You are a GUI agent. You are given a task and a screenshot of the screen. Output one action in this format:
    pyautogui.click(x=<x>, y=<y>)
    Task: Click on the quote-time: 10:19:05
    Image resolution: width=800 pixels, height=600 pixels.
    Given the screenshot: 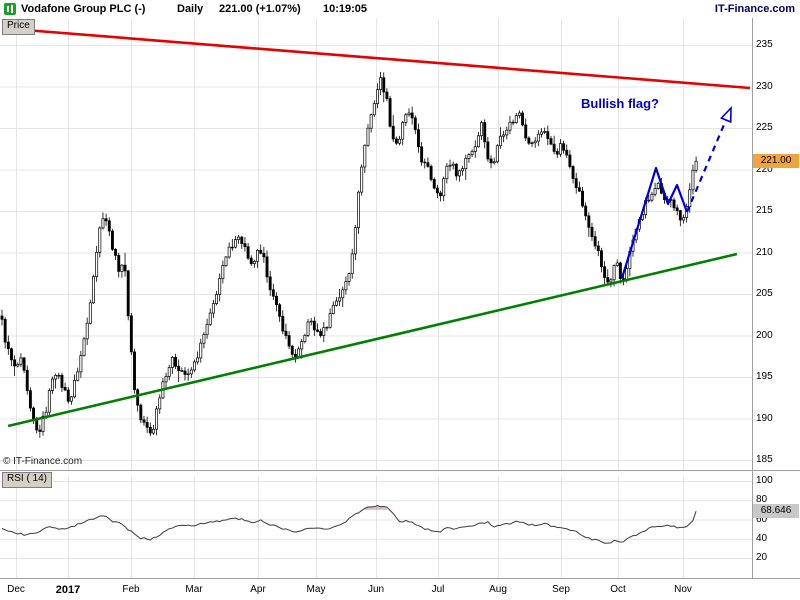 What is the action you would take?
    pyautogui.click(x=345, y=9)
    